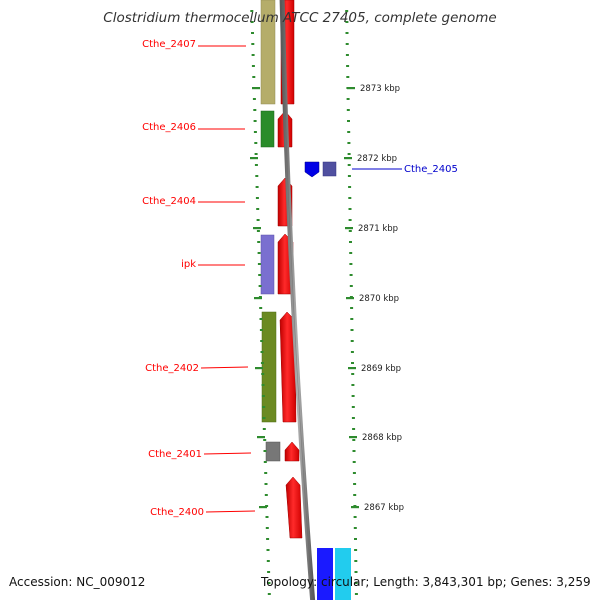 The height and width of the screenshot is (600, 600). I want to click on ruler-label: 2867 kbp, so click(384, 508).